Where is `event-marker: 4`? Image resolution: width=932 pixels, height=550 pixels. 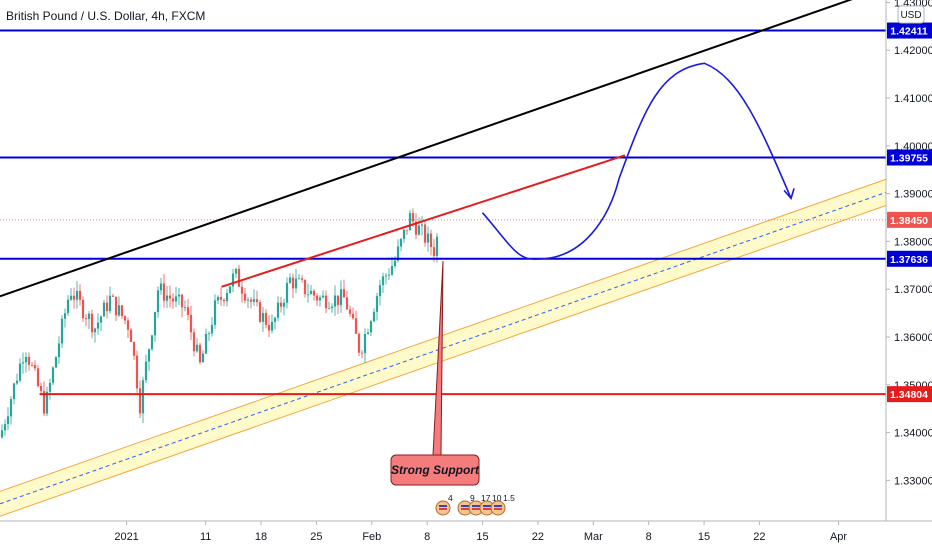 event-marker: 4 is located at coordinates (444, 504).